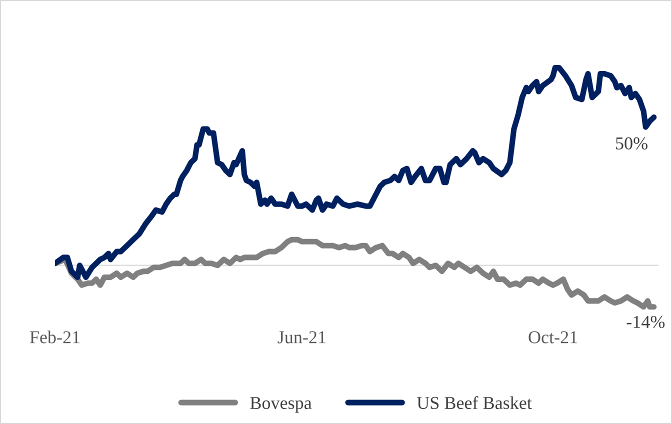  What do you see at coordinates (281, 405) in the screenshot?
I see `legend-label: Bovespa` at bounding box center [281, 405].